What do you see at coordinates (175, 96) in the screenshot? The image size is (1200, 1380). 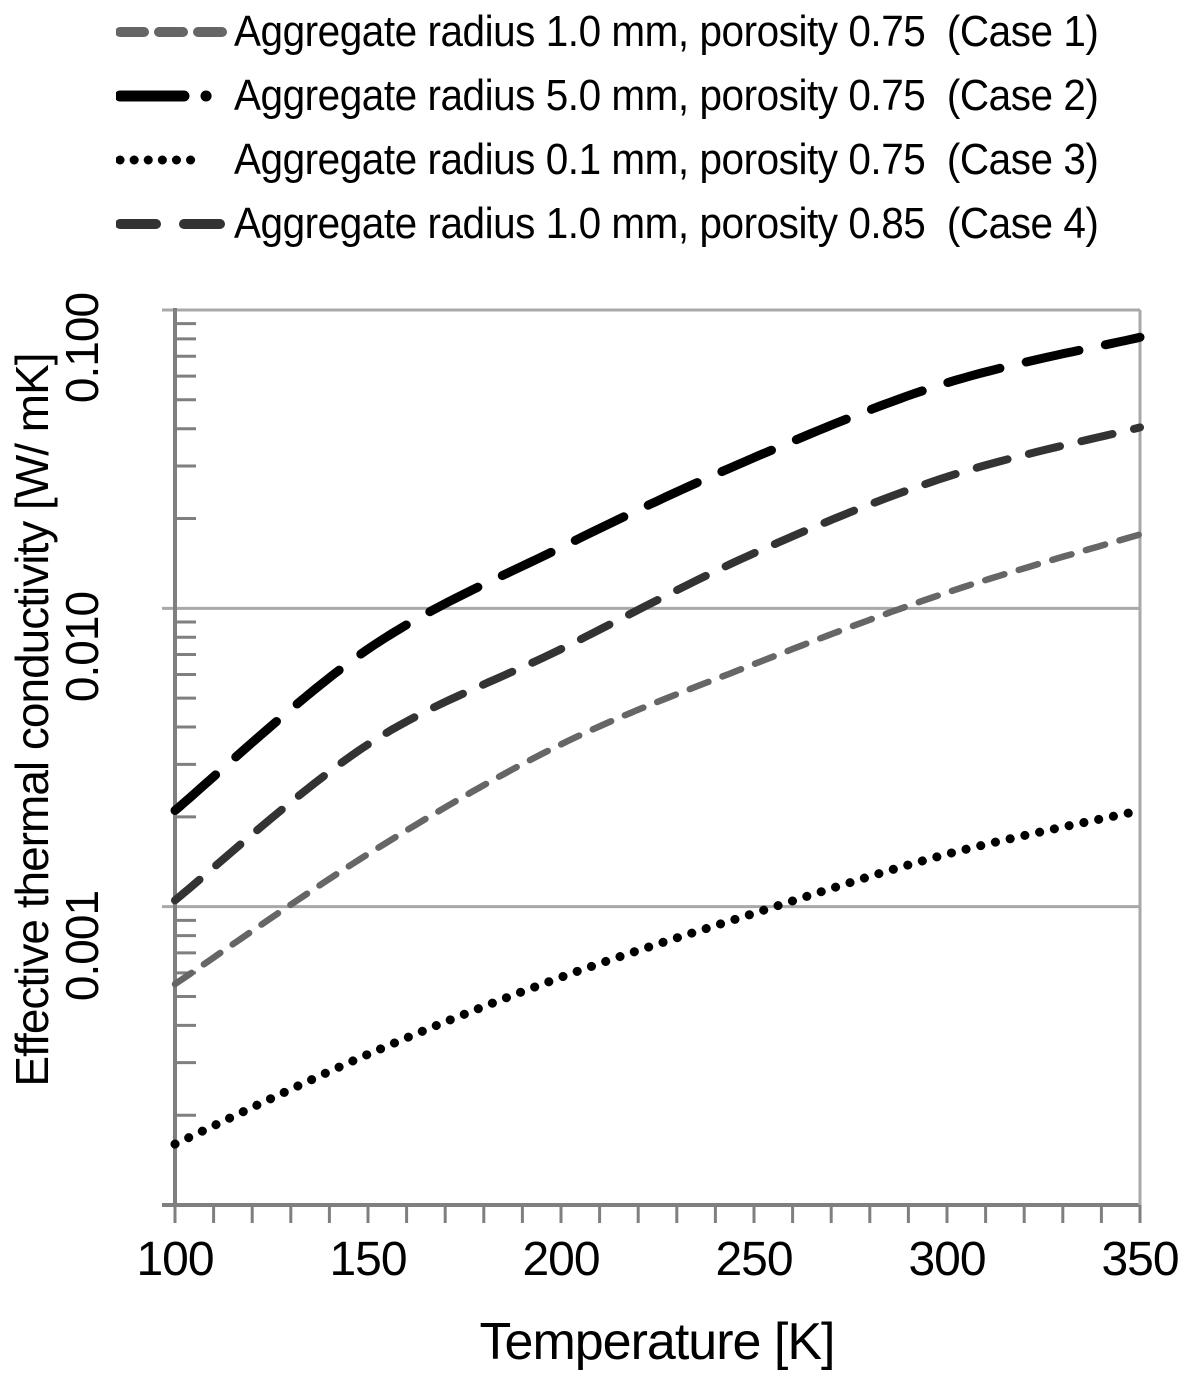 I see `legend-swatch-case-2-long-dash-dot-line` at bounding box center [175, 96].